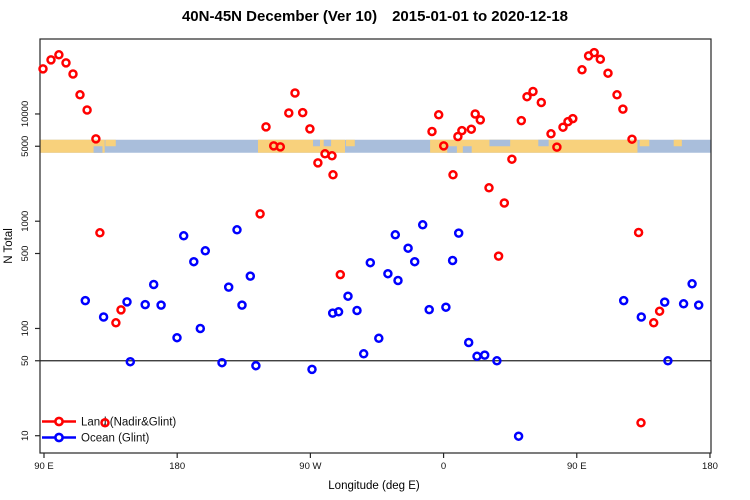 The image size is (750, 500). Describe the element at coordinates (480, 16) in the screenshot. I see `chart-title-dates: 2015-01-01 to 2020-12-18` at that location.